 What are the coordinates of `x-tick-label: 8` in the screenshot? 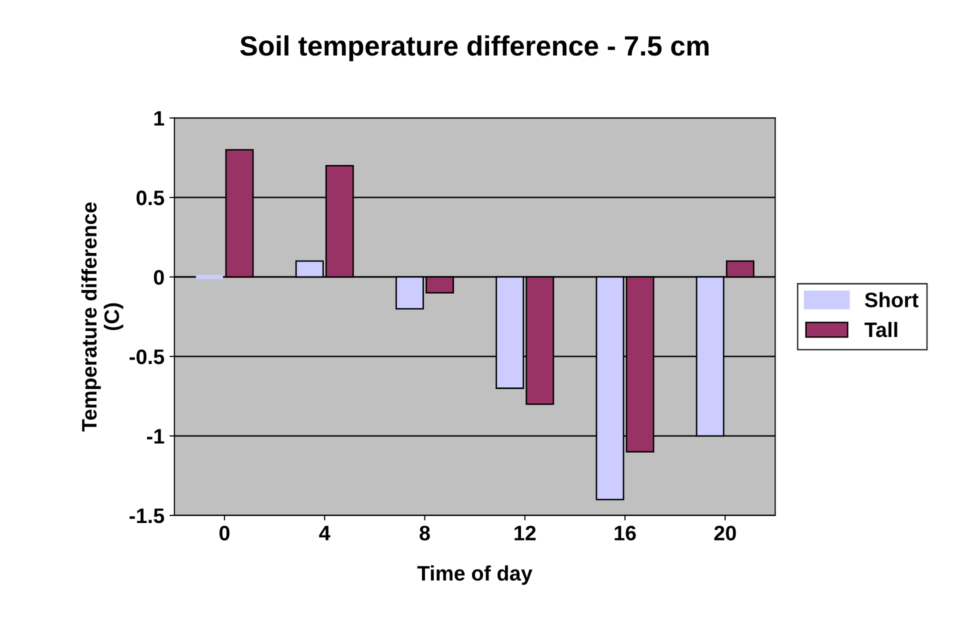 It's located at (425, 533).